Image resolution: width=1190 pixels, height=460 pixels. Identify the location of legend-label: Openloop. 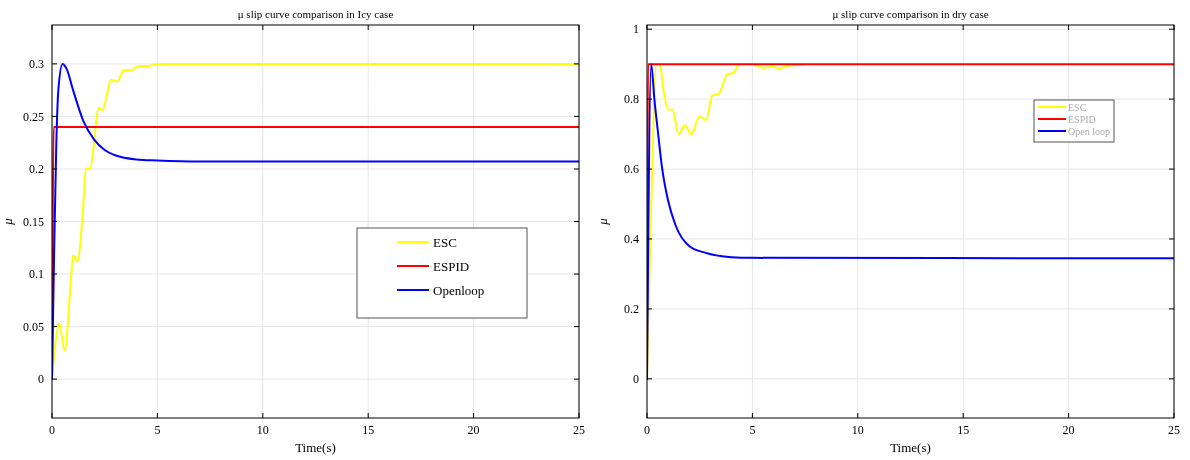
(459, 290).